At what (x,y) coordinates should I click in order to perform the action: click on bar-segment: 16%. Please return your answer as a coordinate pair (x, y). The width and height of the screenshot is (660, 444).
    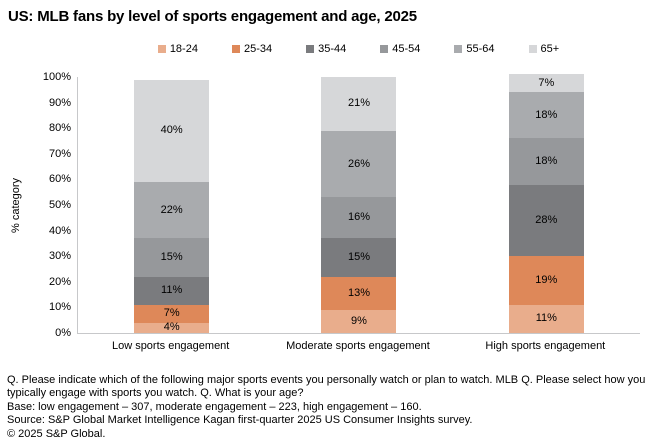
    Looking at the image, I should click on (359, 218).